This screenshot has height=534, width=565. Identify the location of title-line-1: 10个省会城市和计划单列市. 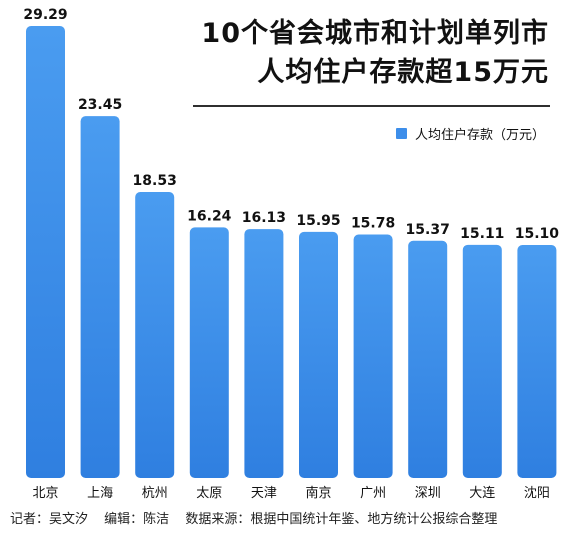
(375, 33).